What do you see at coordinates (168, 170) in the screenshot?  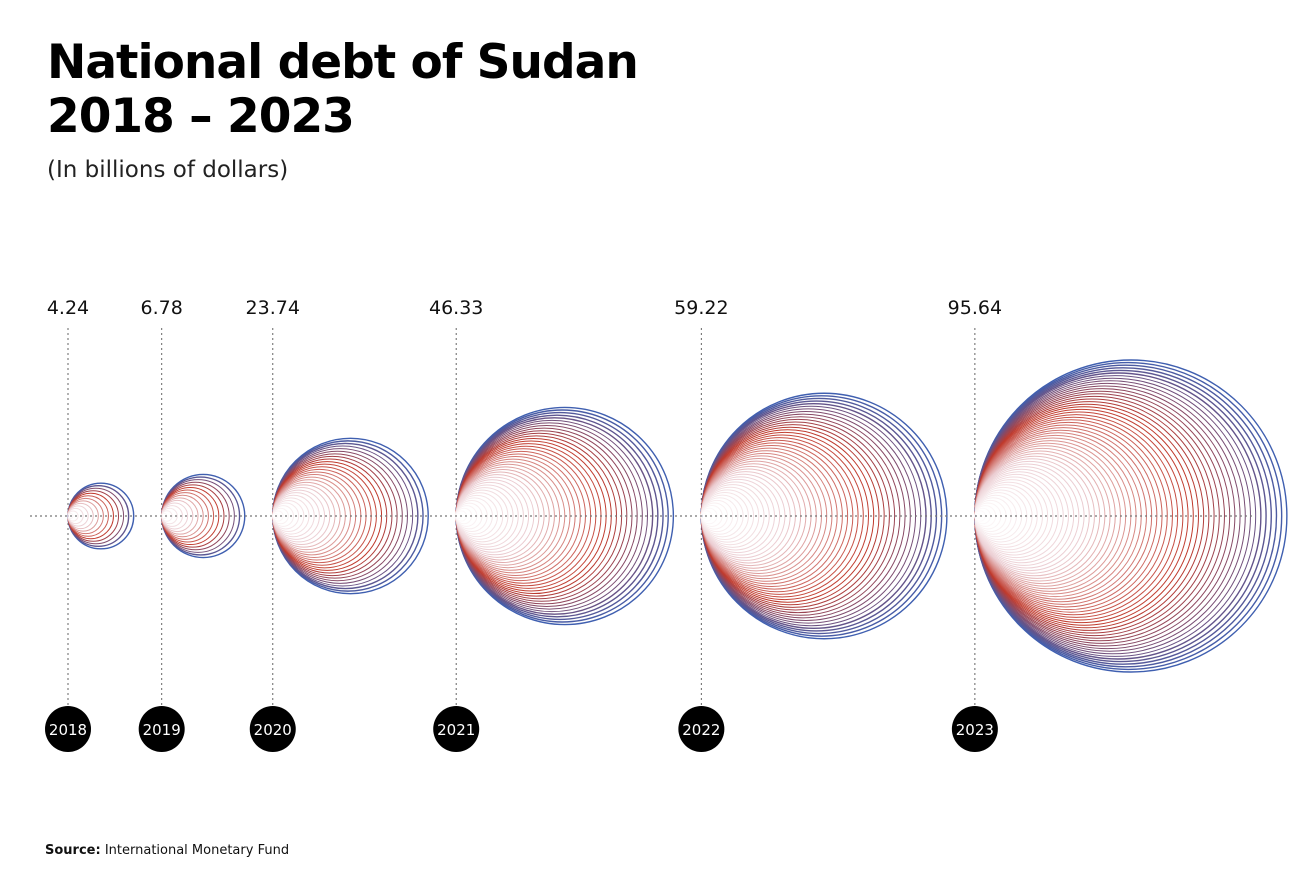 I see `chart-subtitle: (In billions of dollars)` at bounding box center [168, 170].